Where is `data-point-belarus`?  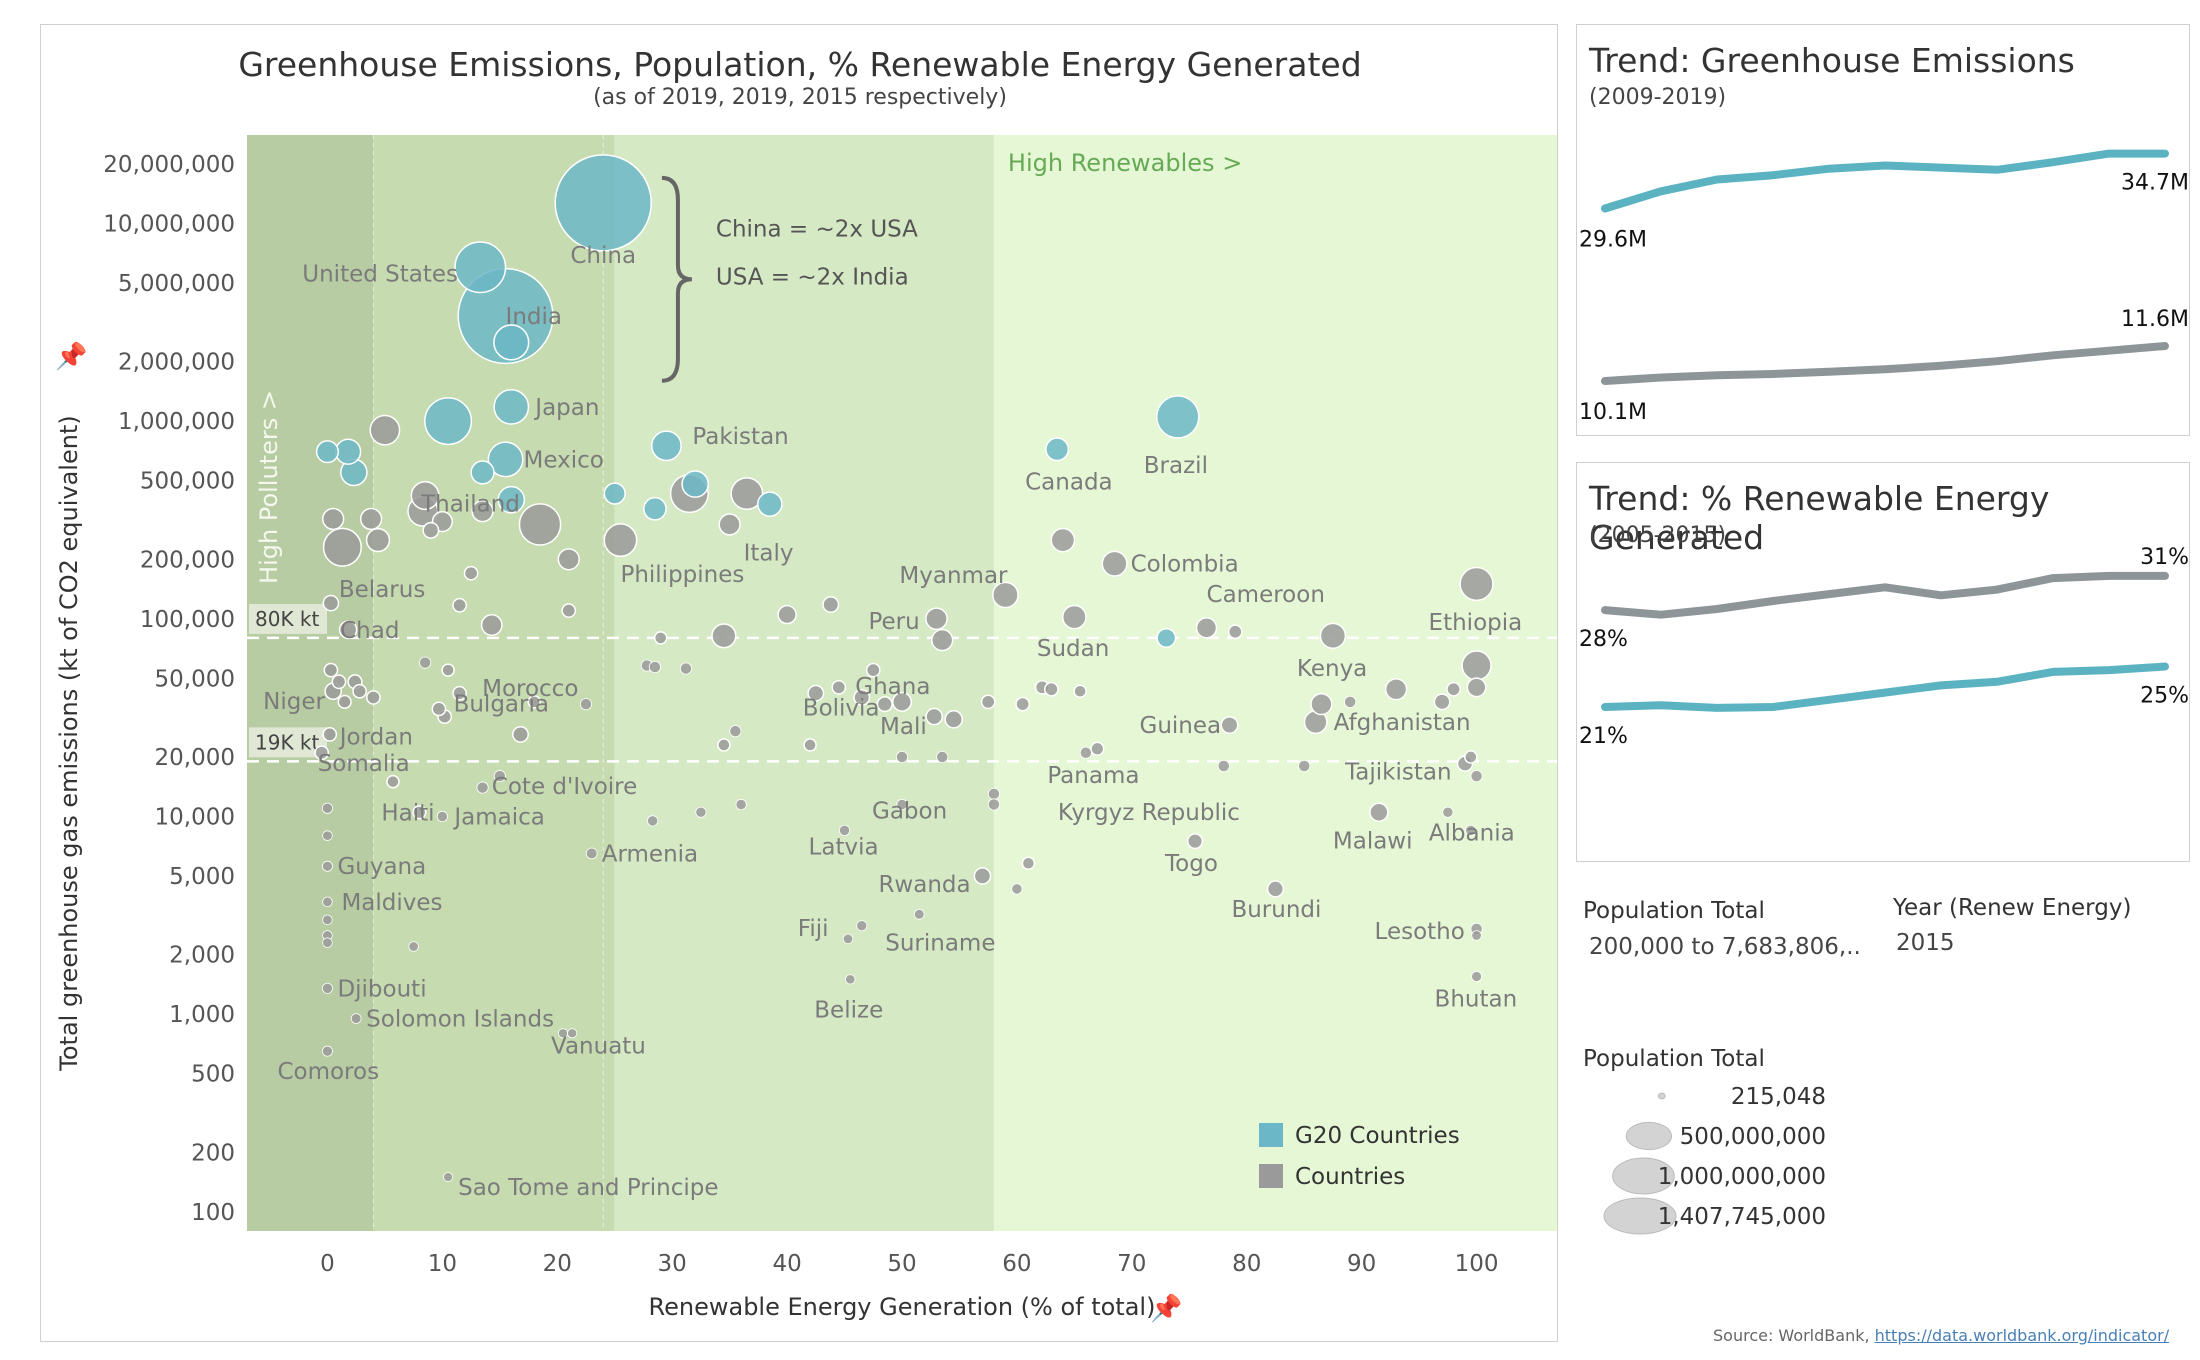 data-point-belarus is located at coordinates (331, 603).